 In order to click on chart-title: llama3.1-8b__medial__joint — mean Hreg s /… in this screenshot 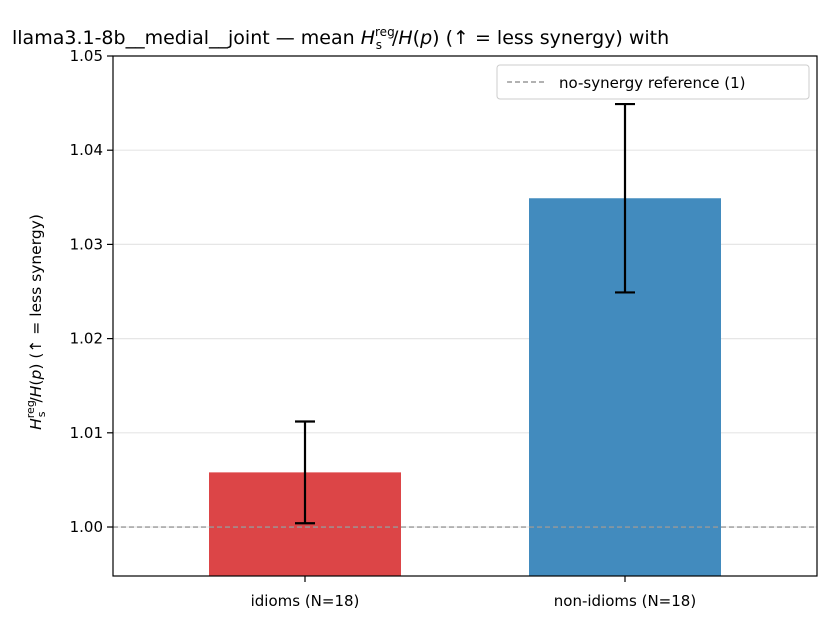, I will do `click(340, 38)`.